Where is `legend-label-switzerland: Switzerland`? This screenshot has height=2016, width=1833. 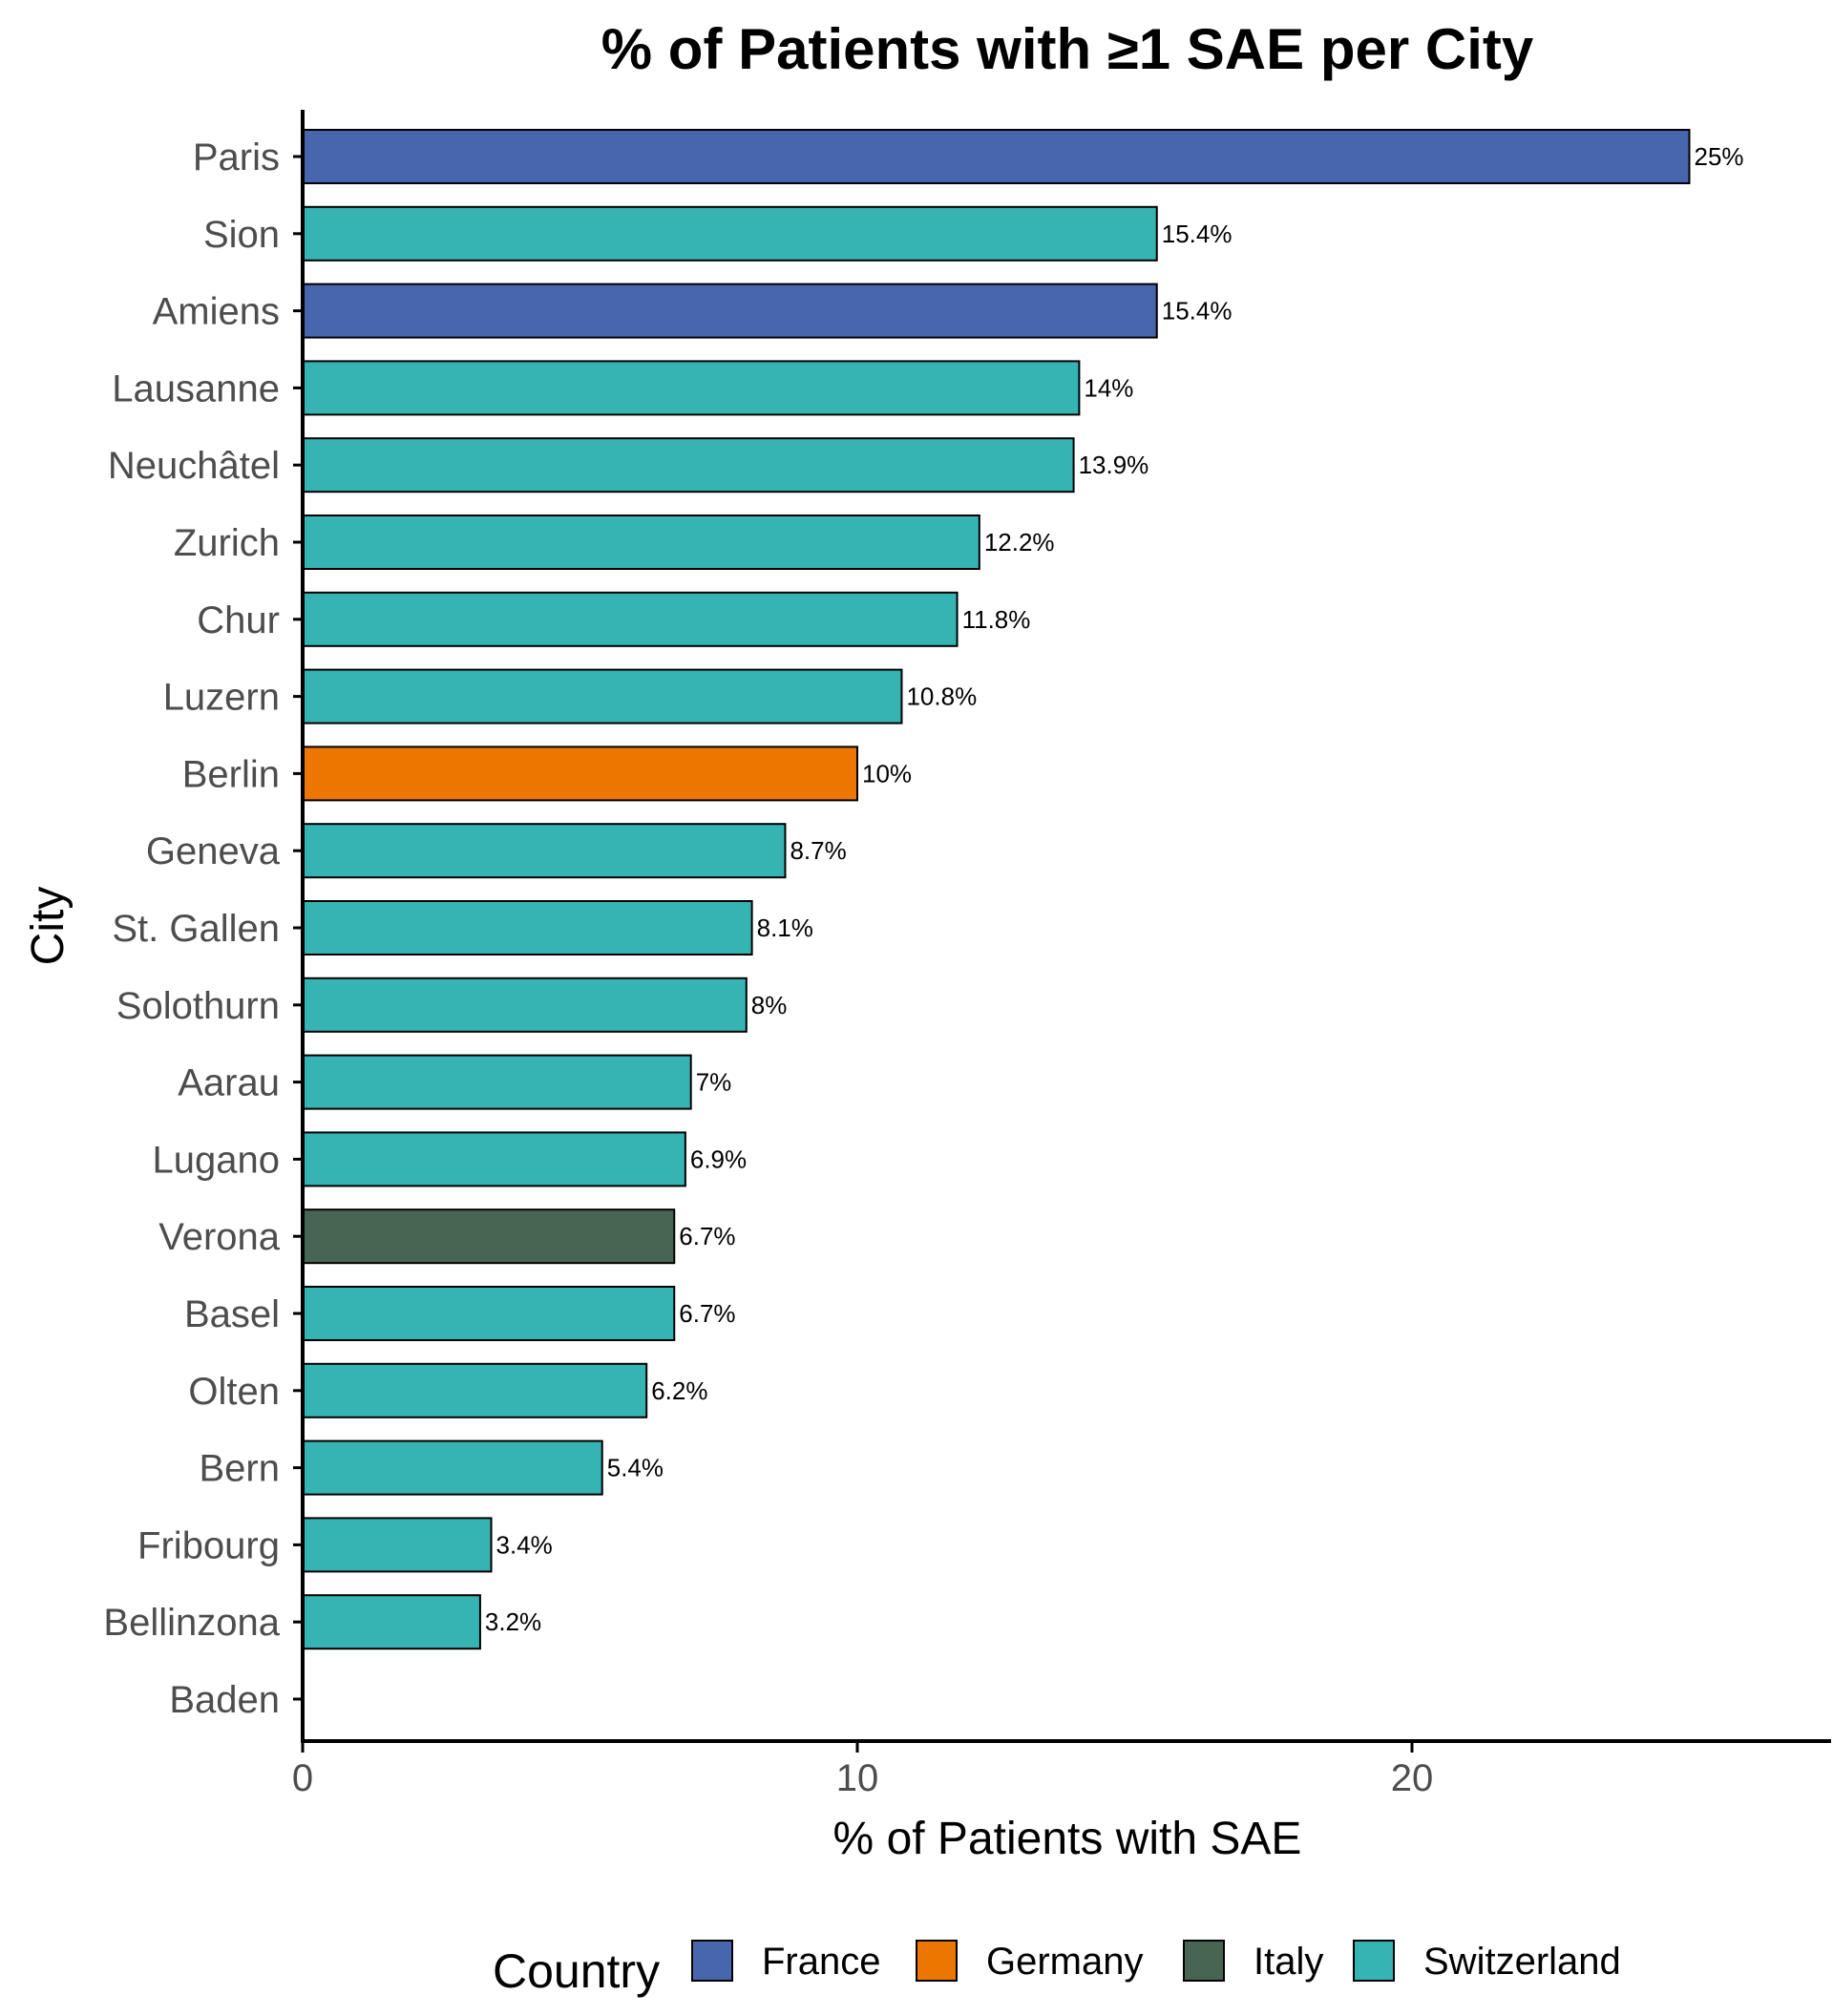 legend-label-switzerland: Switzerland is located at coordinates (1522, 1962).